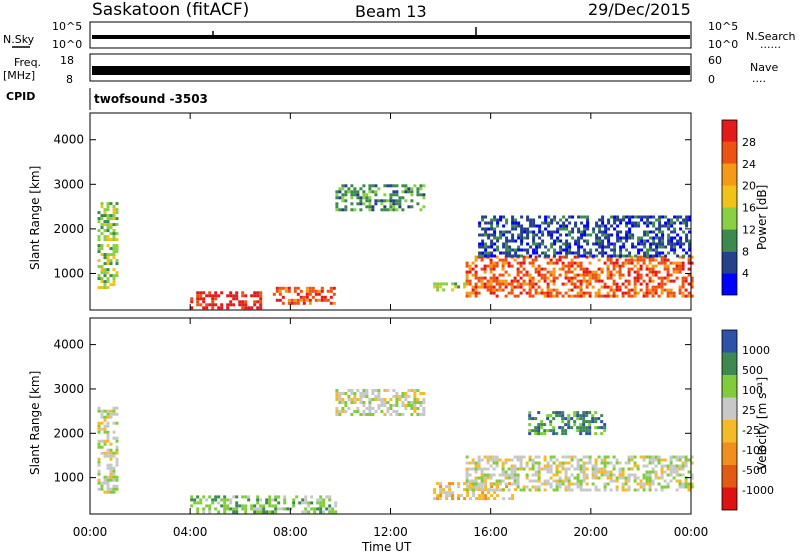 Image resolution: width=800 pixels, height=554 pixels. I want to click on y-tick-label: 1000, so click(68, 273).